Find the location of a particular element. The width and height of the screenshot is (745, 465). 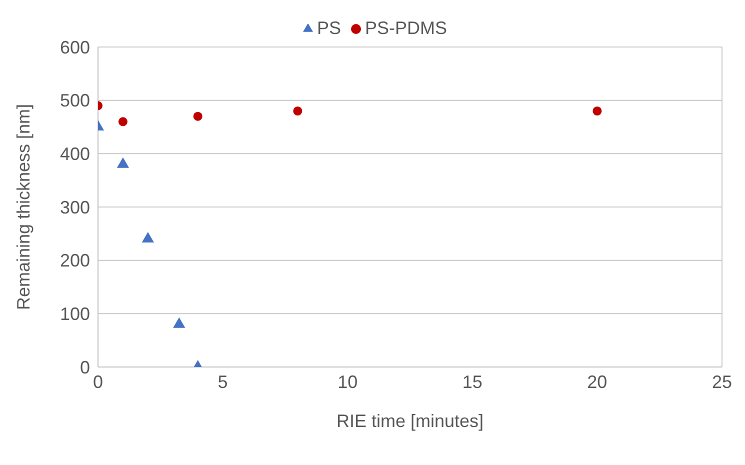

y-tick-label: 600 is located at coordinates (75, 47).